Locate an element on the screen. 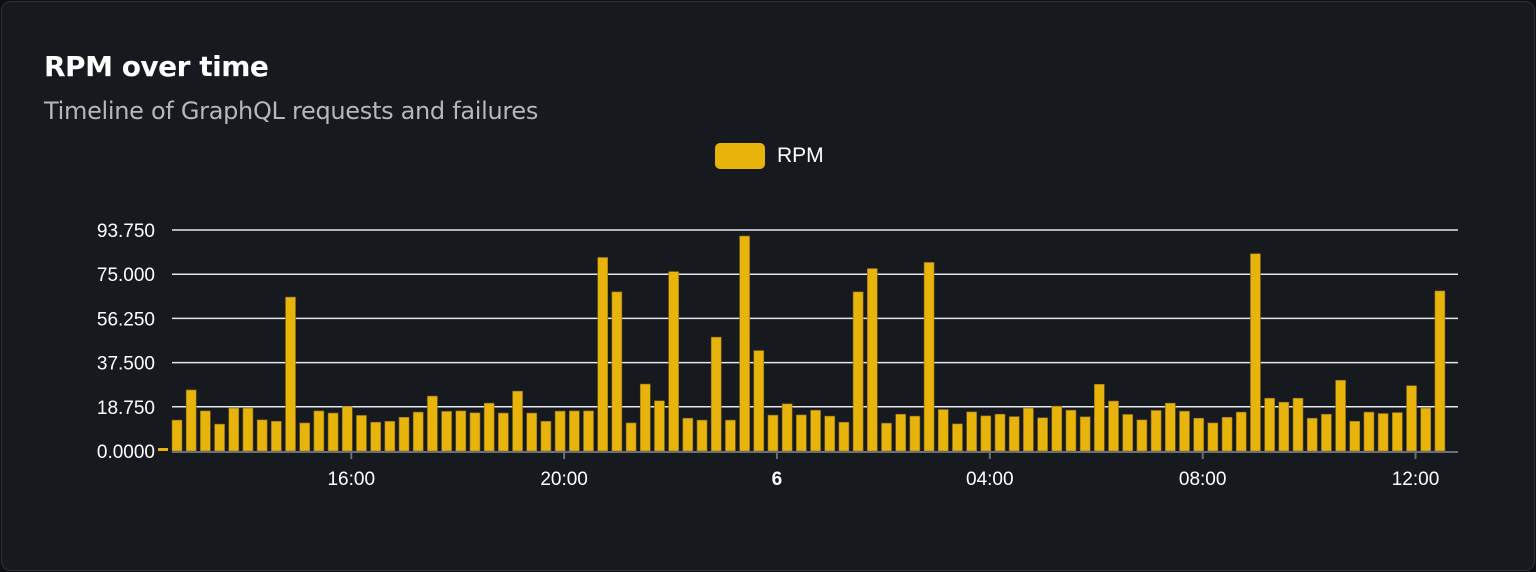 The image size is (1536, 572). x-tick-label: 6 is located at coordinates (777, 479).